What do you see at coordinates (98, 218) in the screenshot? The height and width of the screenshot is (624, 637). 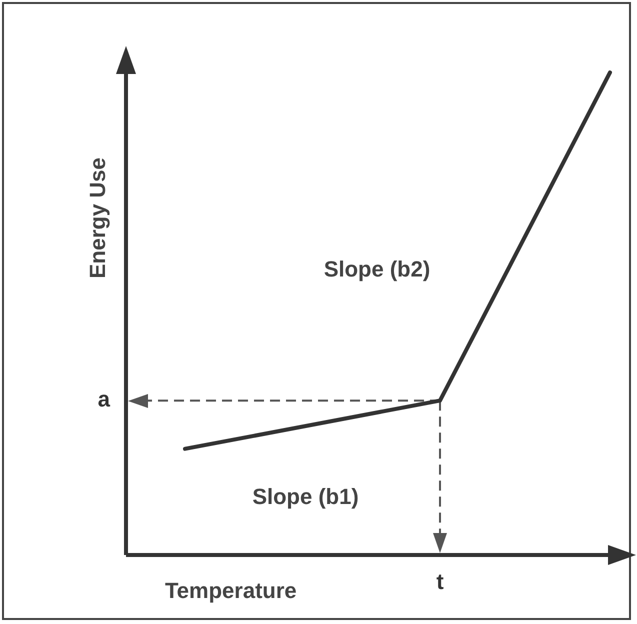 I see `y-axis-title: Energy Use` at bounding box center [98, 218].